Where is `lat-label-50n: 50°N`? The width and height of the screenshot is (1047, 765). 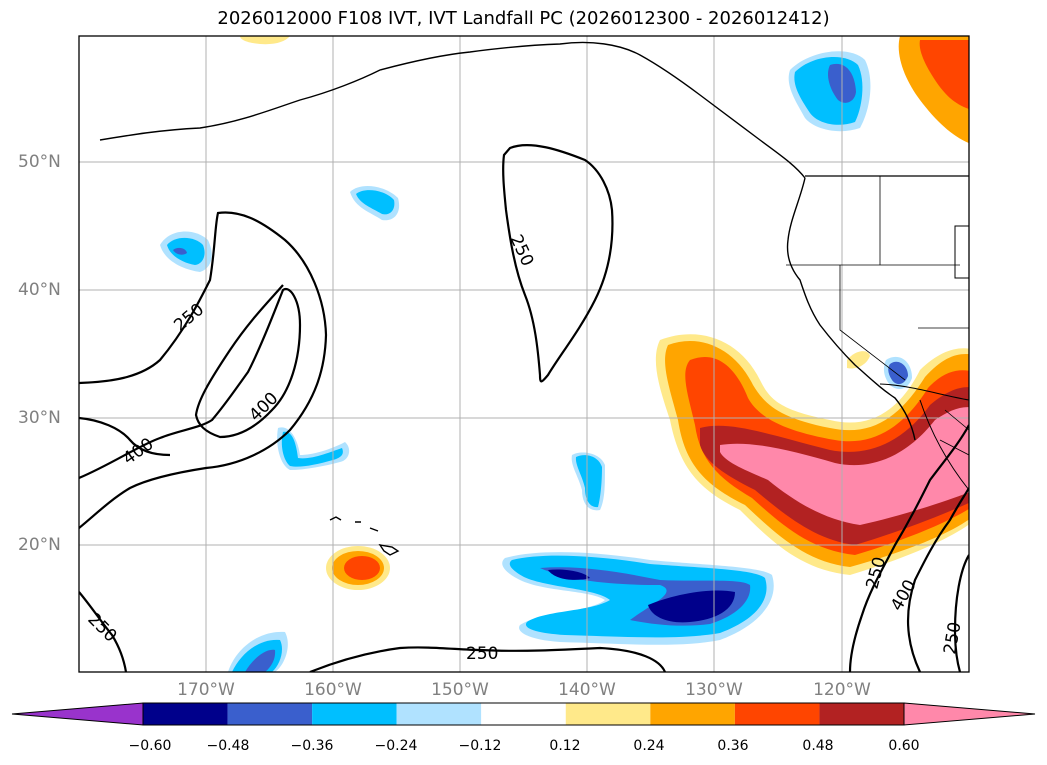 lat-label-50n: 50°N is located at coordinates (39, 162).